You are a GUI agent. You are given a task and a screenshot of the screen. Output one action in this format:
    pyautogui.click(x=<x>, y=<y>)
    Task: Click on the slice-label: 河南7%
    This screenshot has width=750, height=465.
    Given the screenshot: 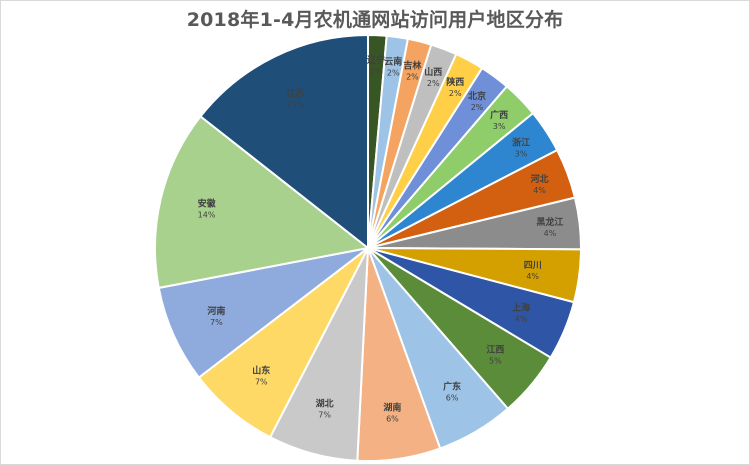 What is the action you would take?
    pyautogui.click(x=216, y=316)
    